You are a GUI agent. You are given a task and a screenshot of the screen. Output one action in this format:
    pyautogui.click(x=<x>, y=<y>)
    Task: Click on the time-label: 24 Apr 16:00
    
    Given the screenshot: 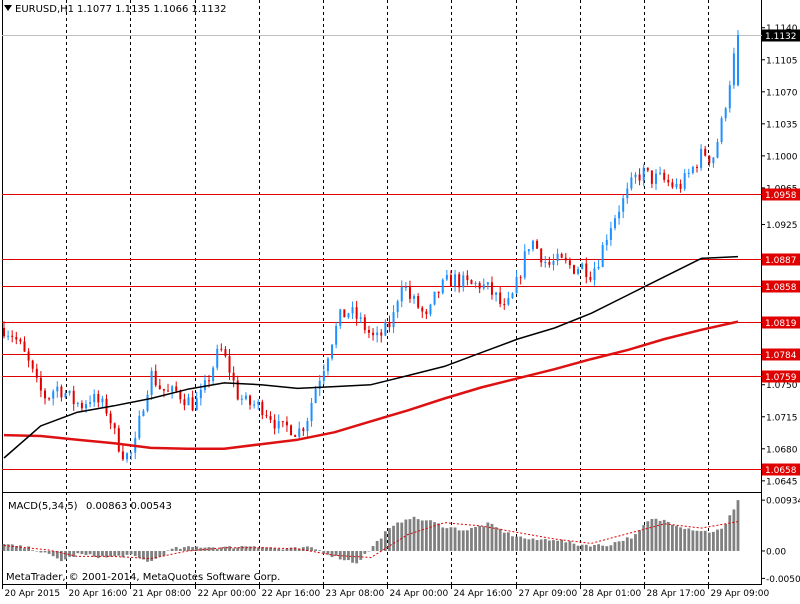 What is the action you would take?
    pyautogui.click(x=483, y=594)
    